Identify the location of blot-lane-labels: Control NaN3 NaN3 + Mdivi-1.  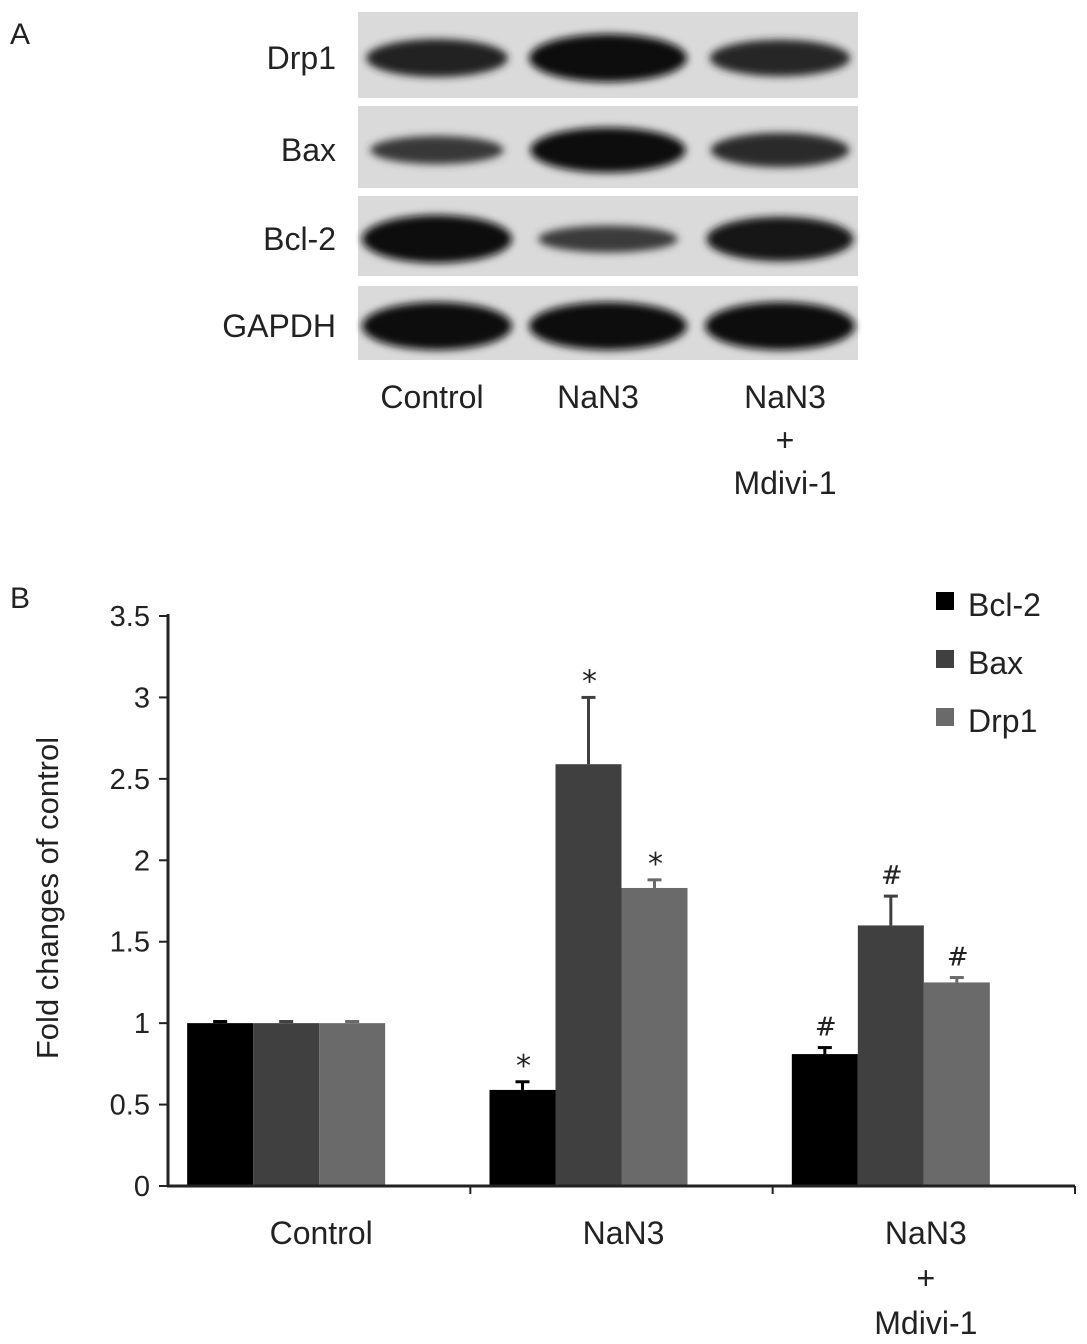
(608, 440).